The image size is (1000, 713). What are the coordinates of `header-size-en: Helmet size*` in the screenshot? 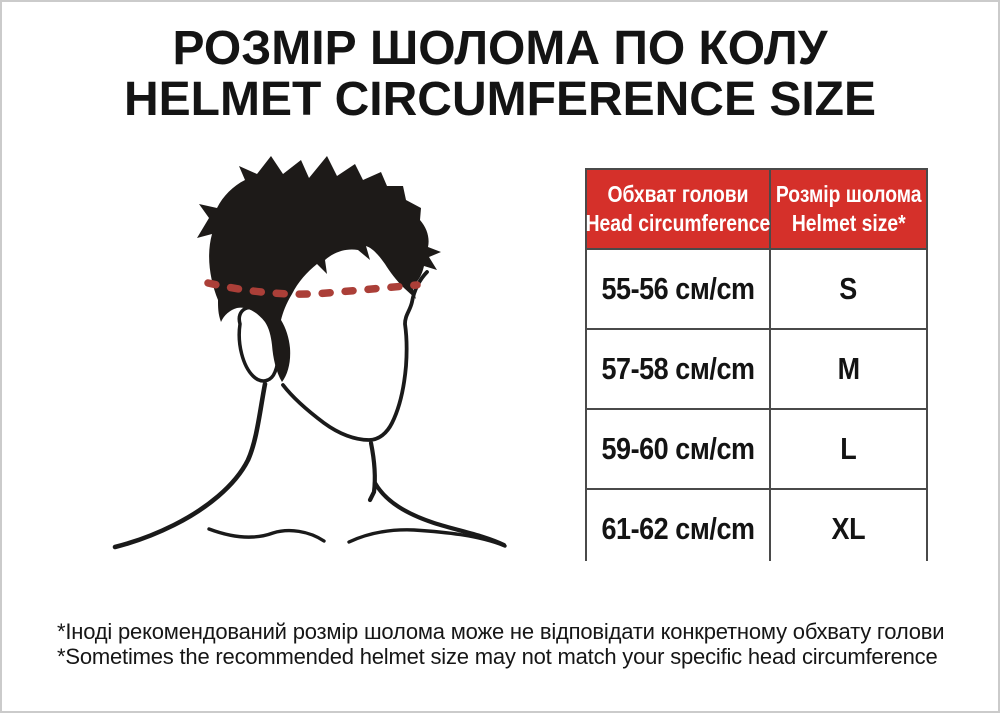 It's located at (848, 223).